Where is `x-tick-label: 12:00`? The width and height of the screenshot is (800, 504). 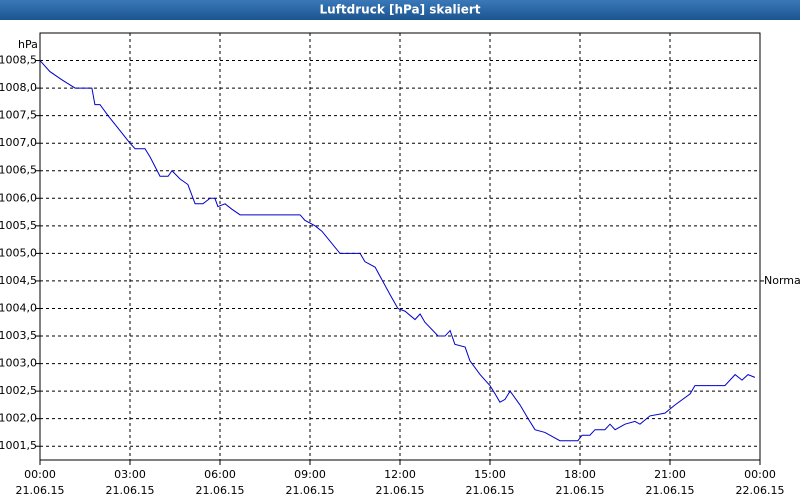
x-tick-label: 12:00 is located at coordinates (400, 474).